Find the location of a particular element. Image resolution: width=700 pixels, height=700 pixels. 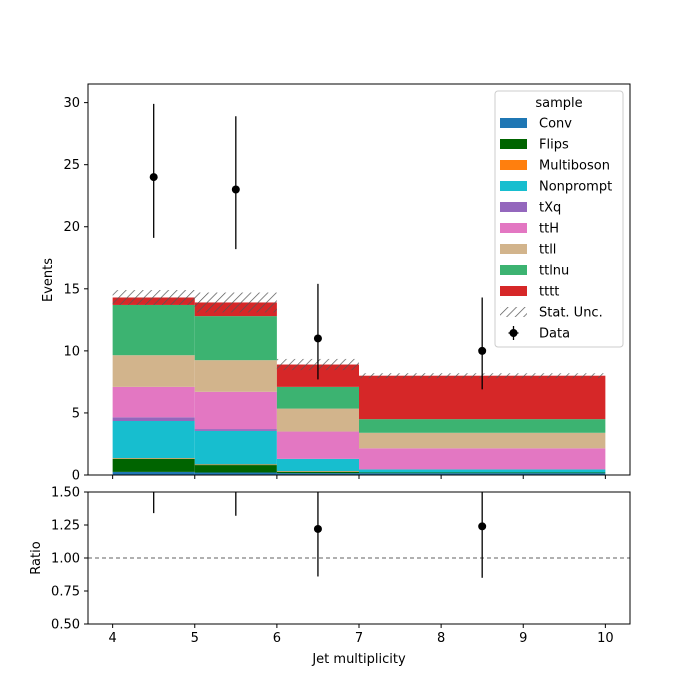

x-tick-label: 7 is located at coordinates (359, 638).